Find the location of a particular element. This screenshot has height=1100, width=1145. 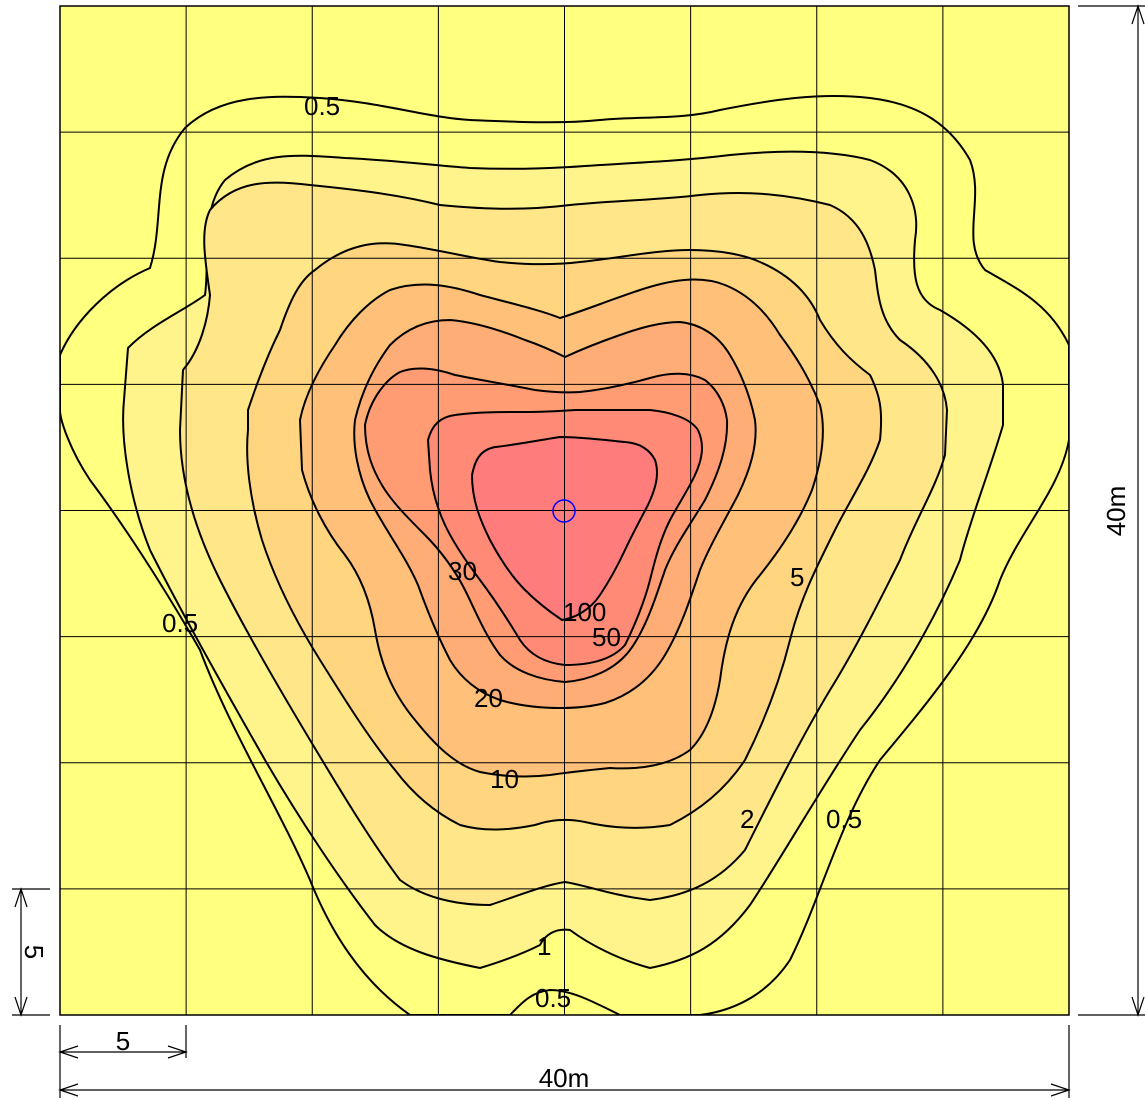

contour-label-100: 100 is located at coordinates (584, 612).